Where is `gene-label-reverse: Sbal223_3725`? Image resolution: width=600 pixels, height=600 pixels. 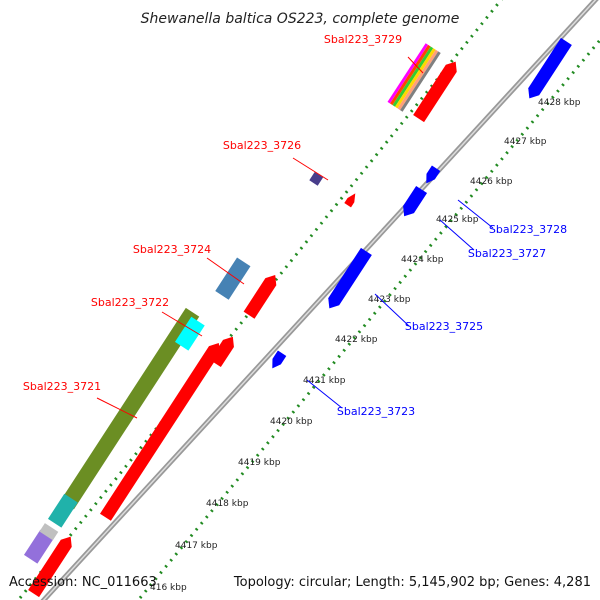 gene-label-reverse: Sbal223_3725 is located at coordinates (444, 326).